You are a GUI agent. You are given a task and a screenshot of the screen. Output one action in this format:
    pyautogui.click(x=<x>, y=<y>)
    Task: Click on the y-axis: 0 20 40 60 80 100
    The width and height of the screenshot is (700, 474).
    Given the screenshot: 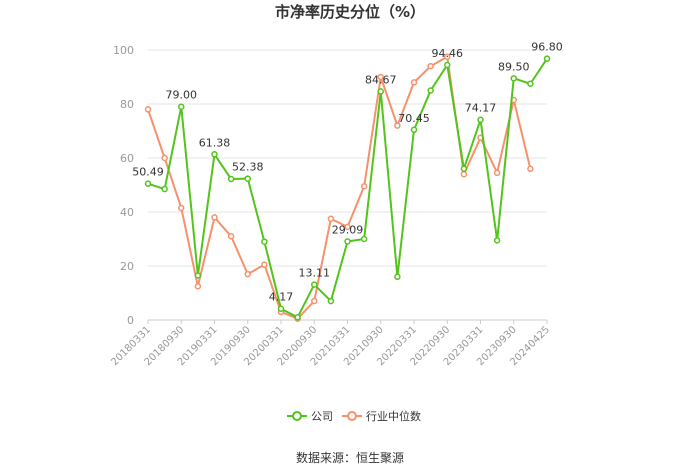 What is the action you would take?
    pyautogui.click(x=123, y=185)
    